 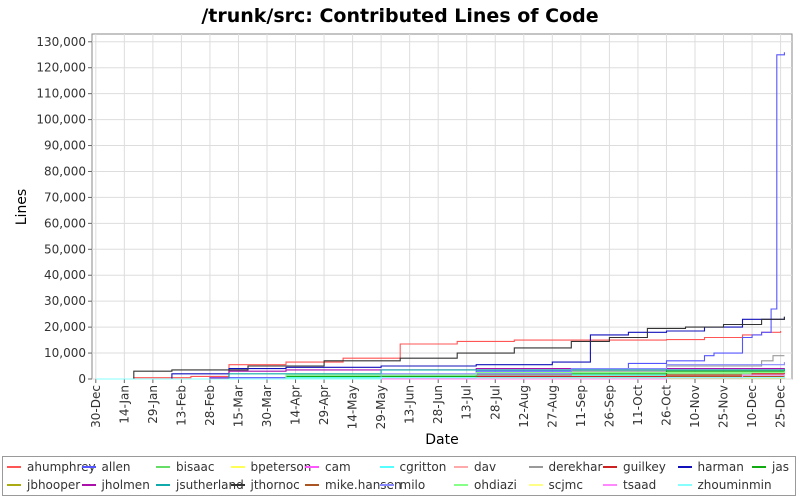 What do you see at coordinates (695, 406) in the screenshot?
I see `x-tick-label: 10-Nov` at bounding box center [695, 406].